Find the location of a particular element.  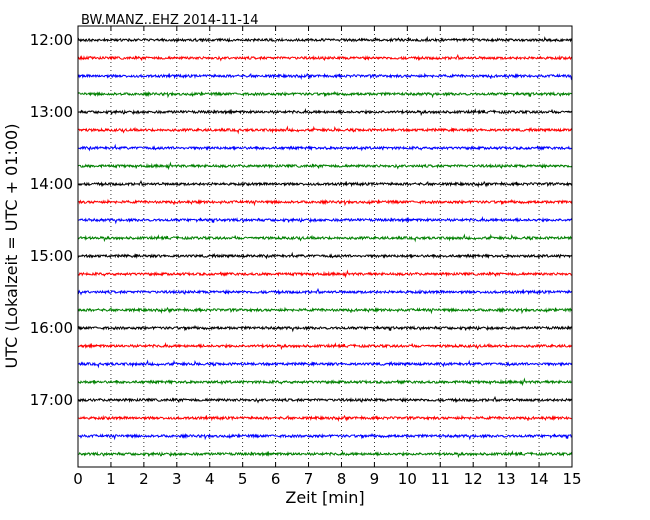

y-tick-label: 15:00 is located at coordinates (51, 256).